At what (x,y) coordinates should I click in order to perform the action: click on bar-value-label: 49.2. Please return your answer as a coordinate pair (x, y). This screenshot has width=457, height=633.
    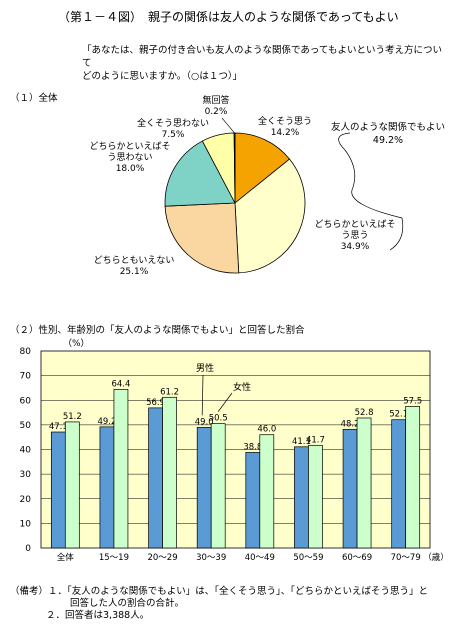
    Looking at the image, I should click on (106, 422).